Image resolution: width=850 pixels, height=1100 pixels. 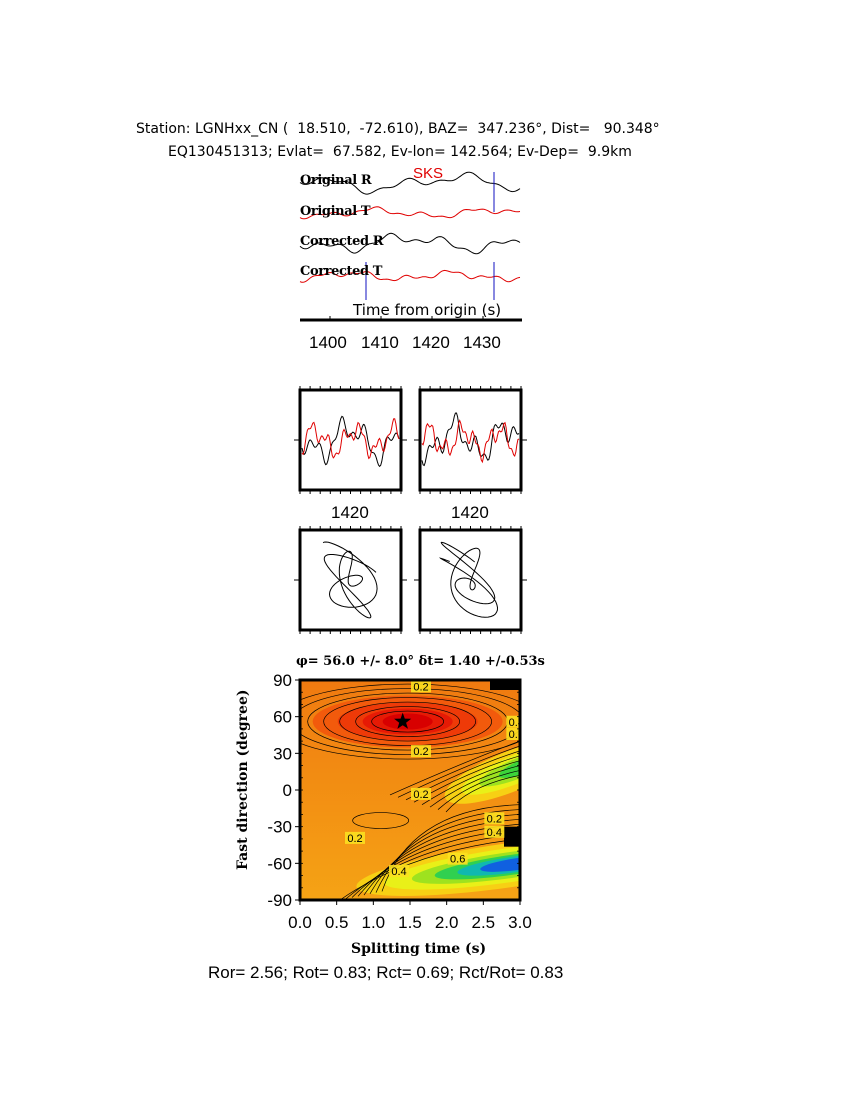 I want to click on traces-panel, so click(x=410, y=246).